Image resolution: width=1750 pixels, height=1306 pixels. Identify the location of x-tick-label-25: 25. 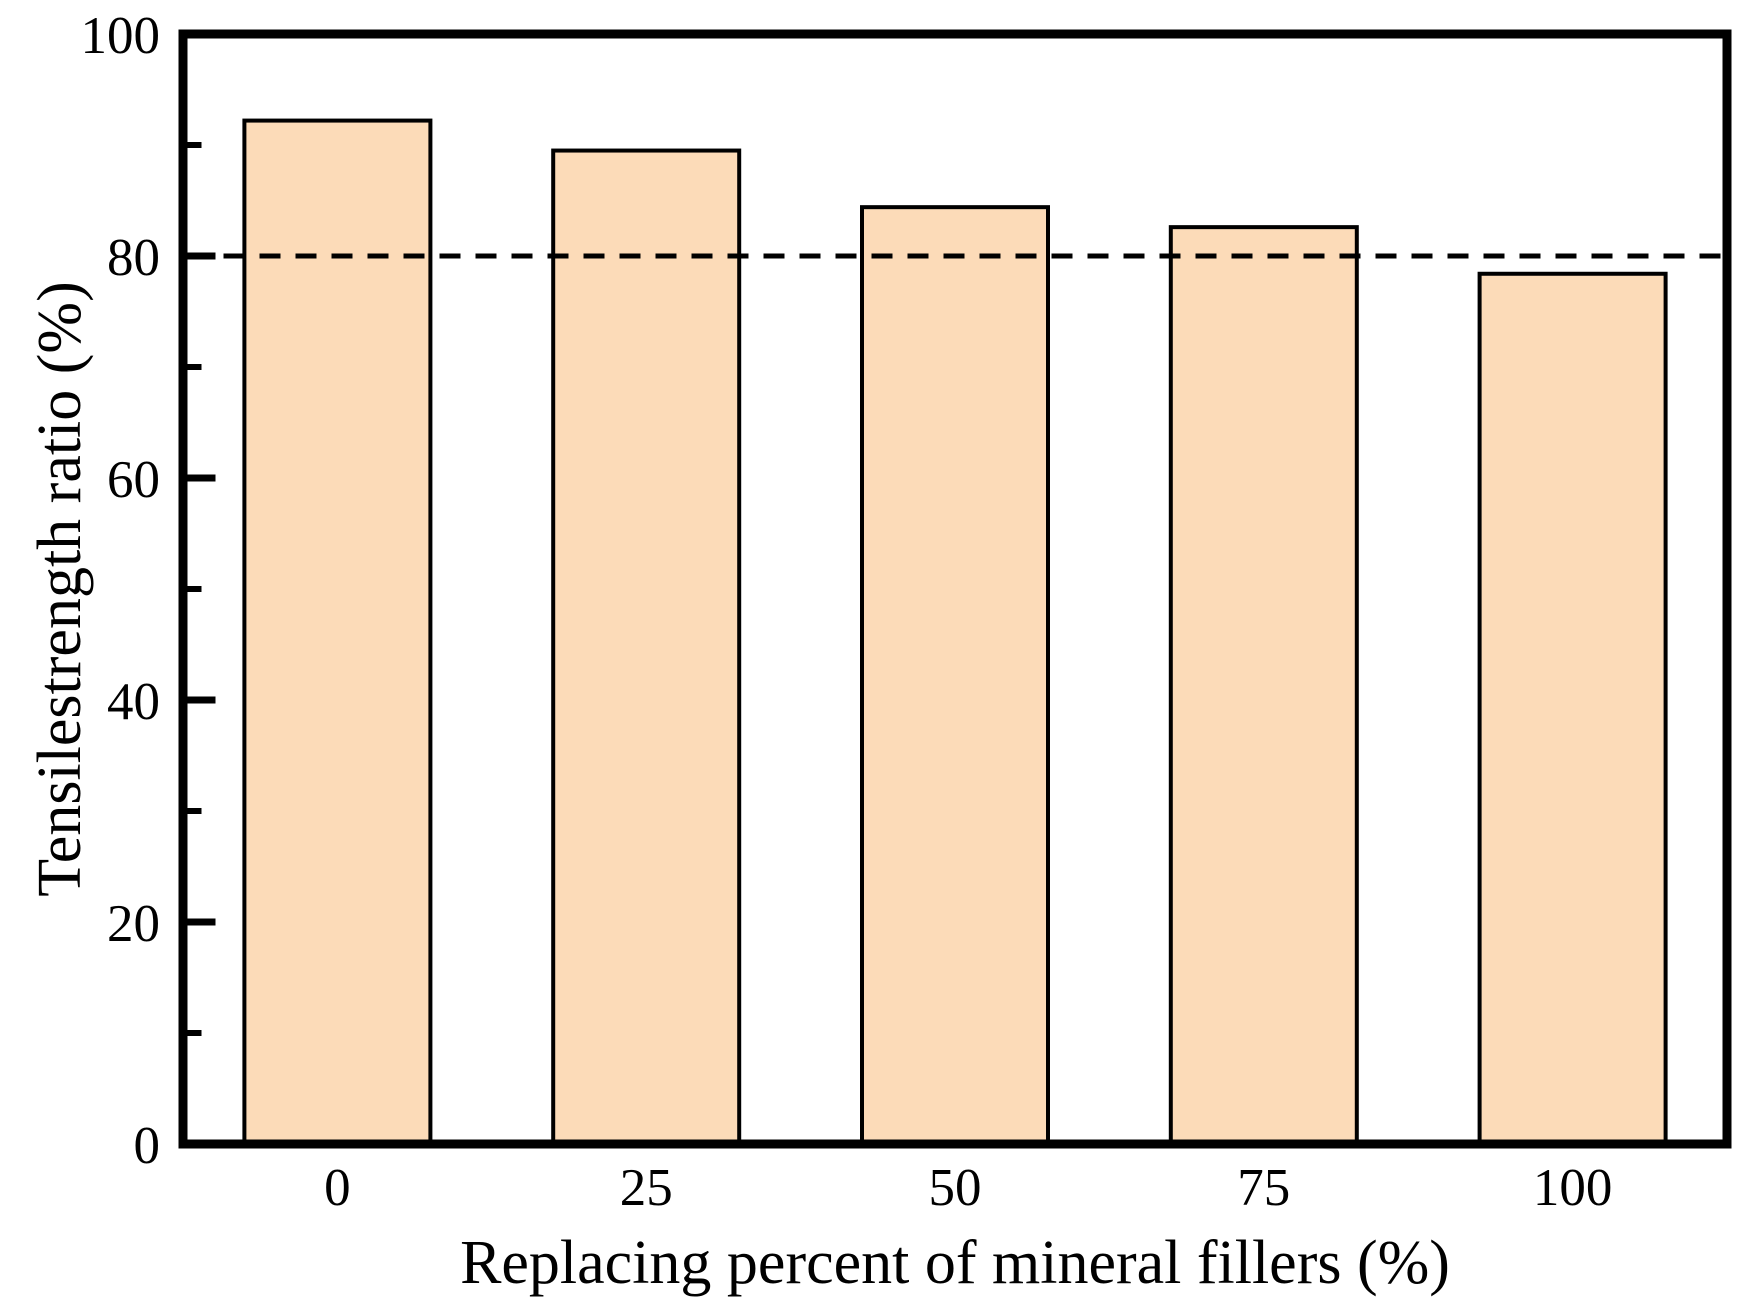
(646, 1188).